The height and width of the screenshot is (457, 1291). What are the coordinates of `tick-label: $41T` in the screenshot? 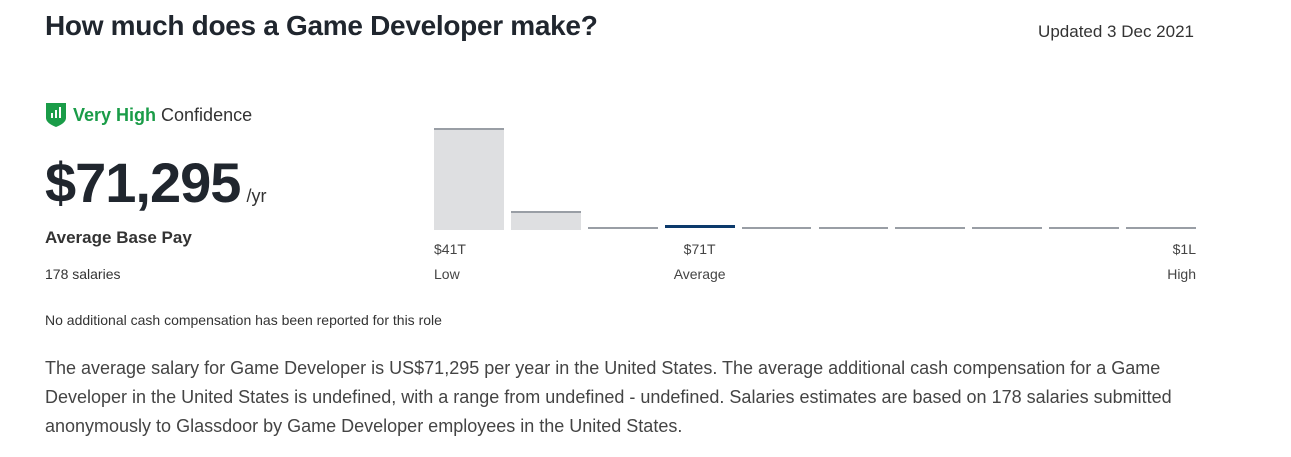 It's located at (450, 249).